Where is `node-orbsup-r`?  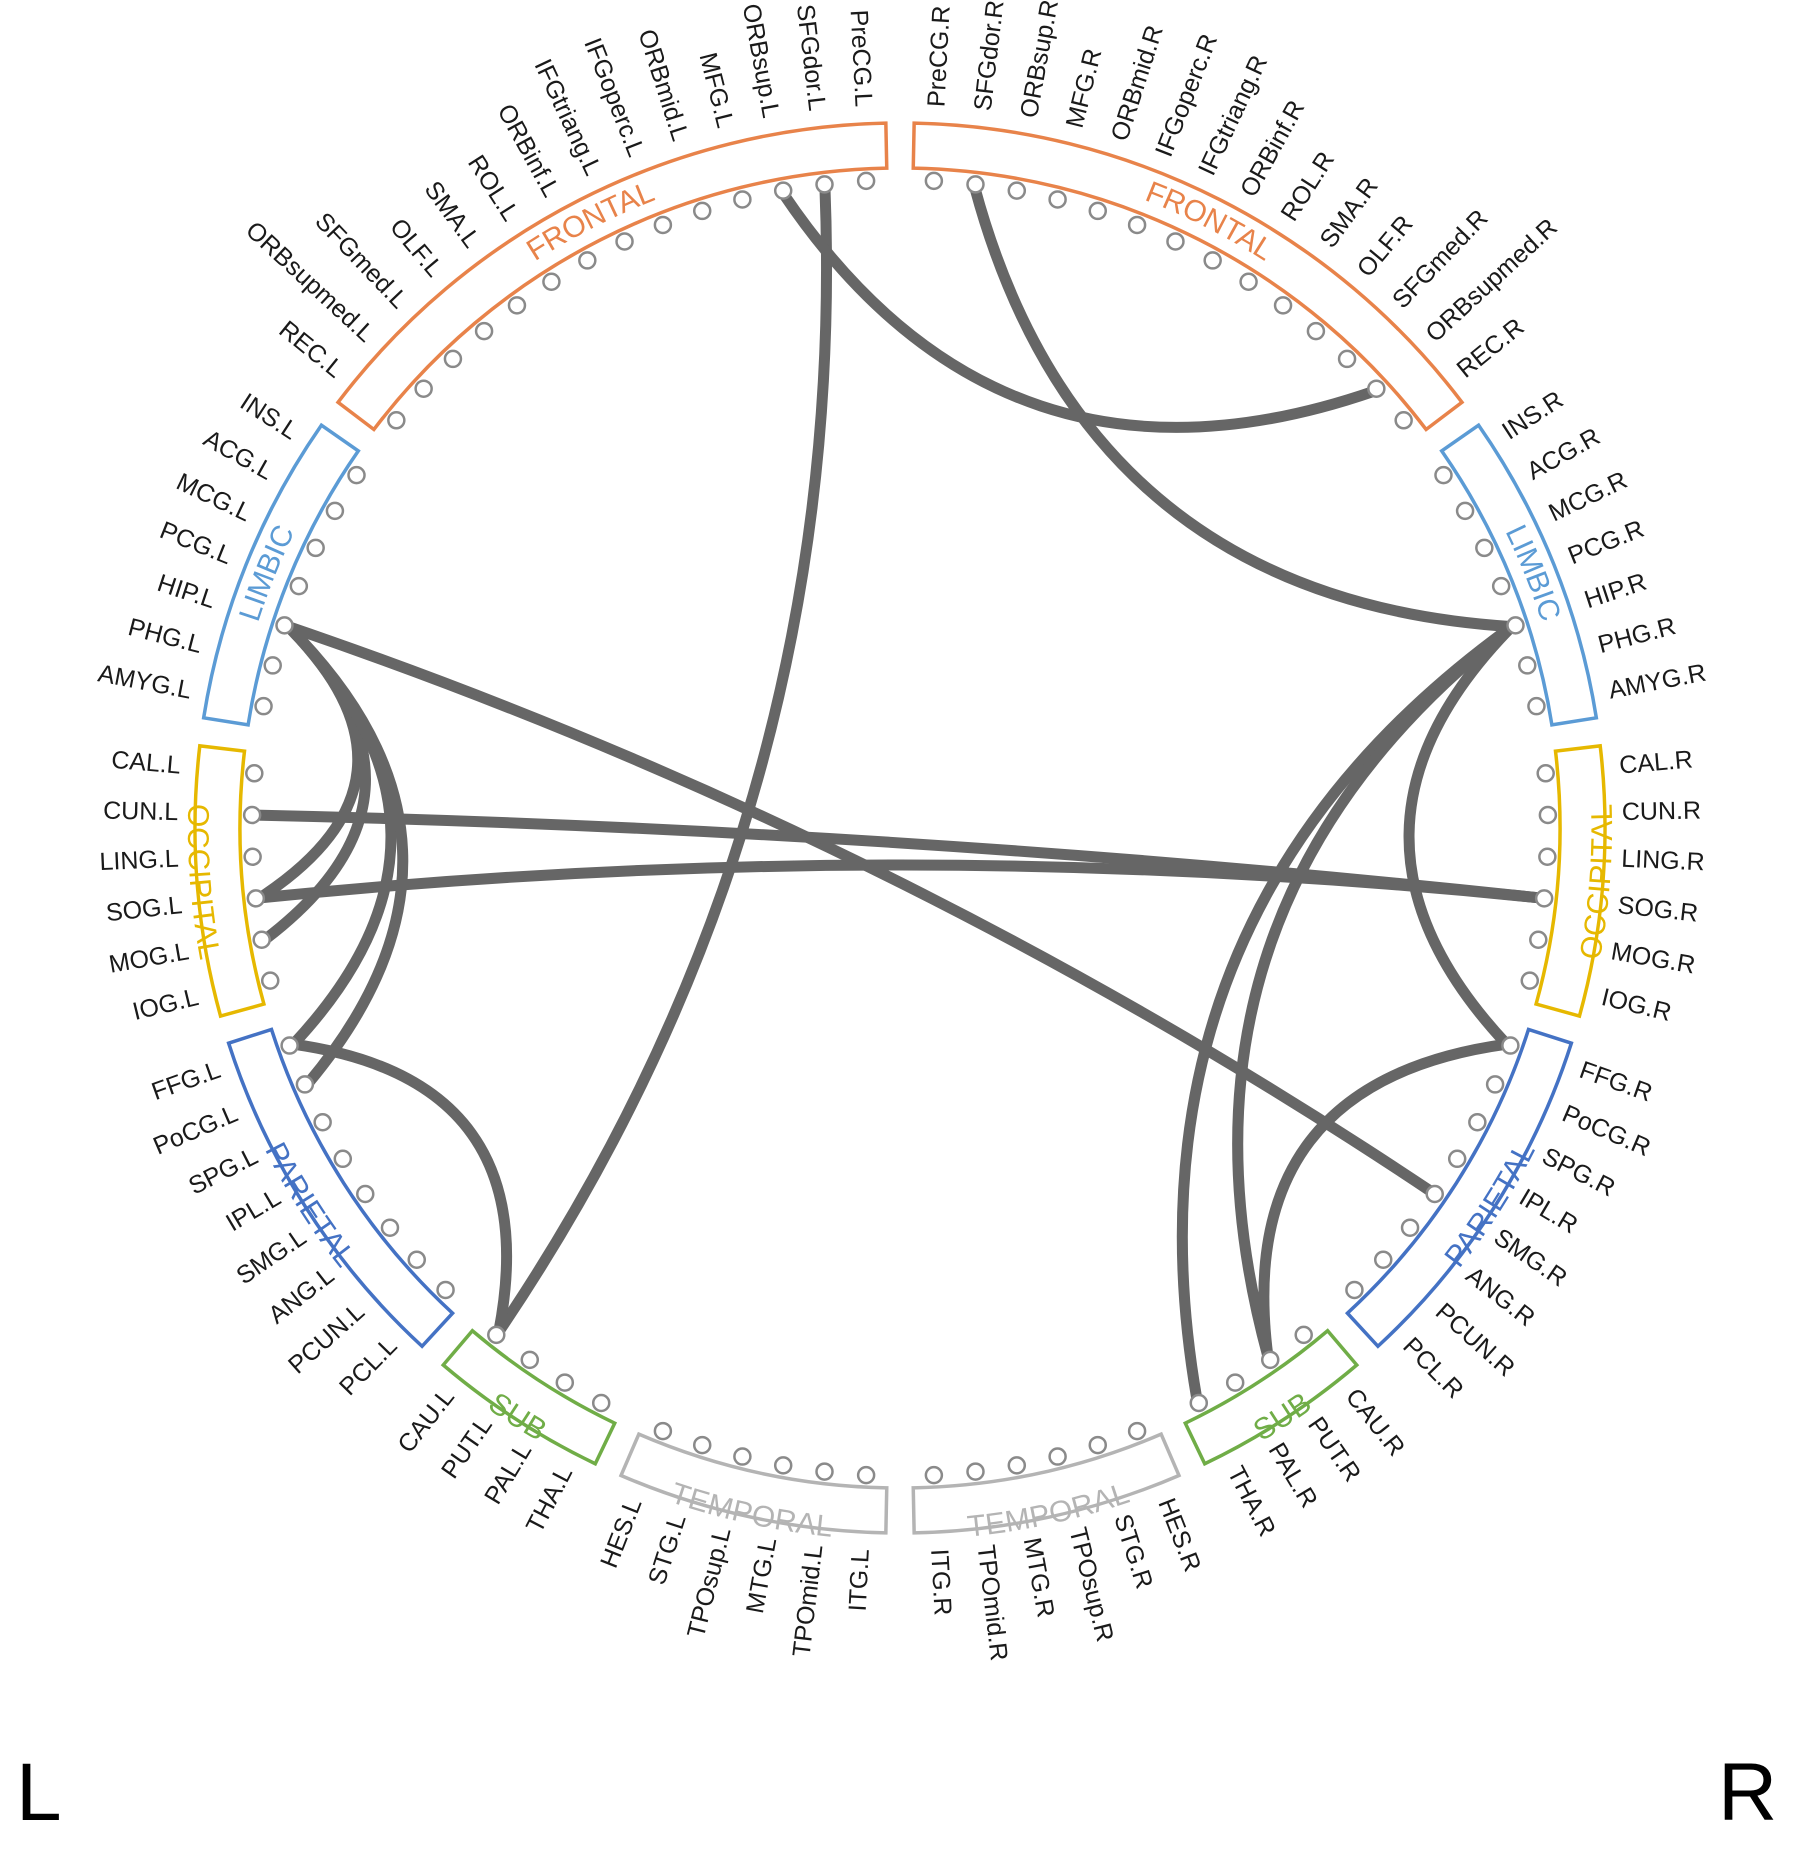
node-orbsup-r is located at coordinates (1017, 190).